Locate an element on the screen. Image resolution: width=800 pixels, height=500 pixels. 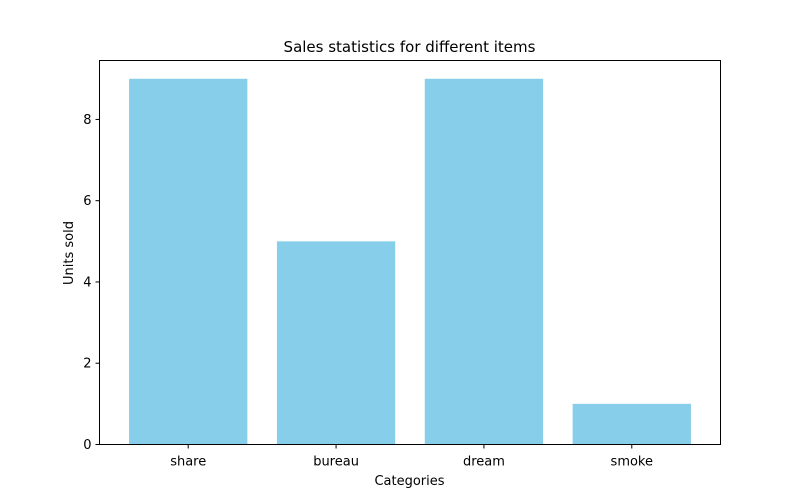
y-tick-label-6: 6 is located at coordinates (87, 201).